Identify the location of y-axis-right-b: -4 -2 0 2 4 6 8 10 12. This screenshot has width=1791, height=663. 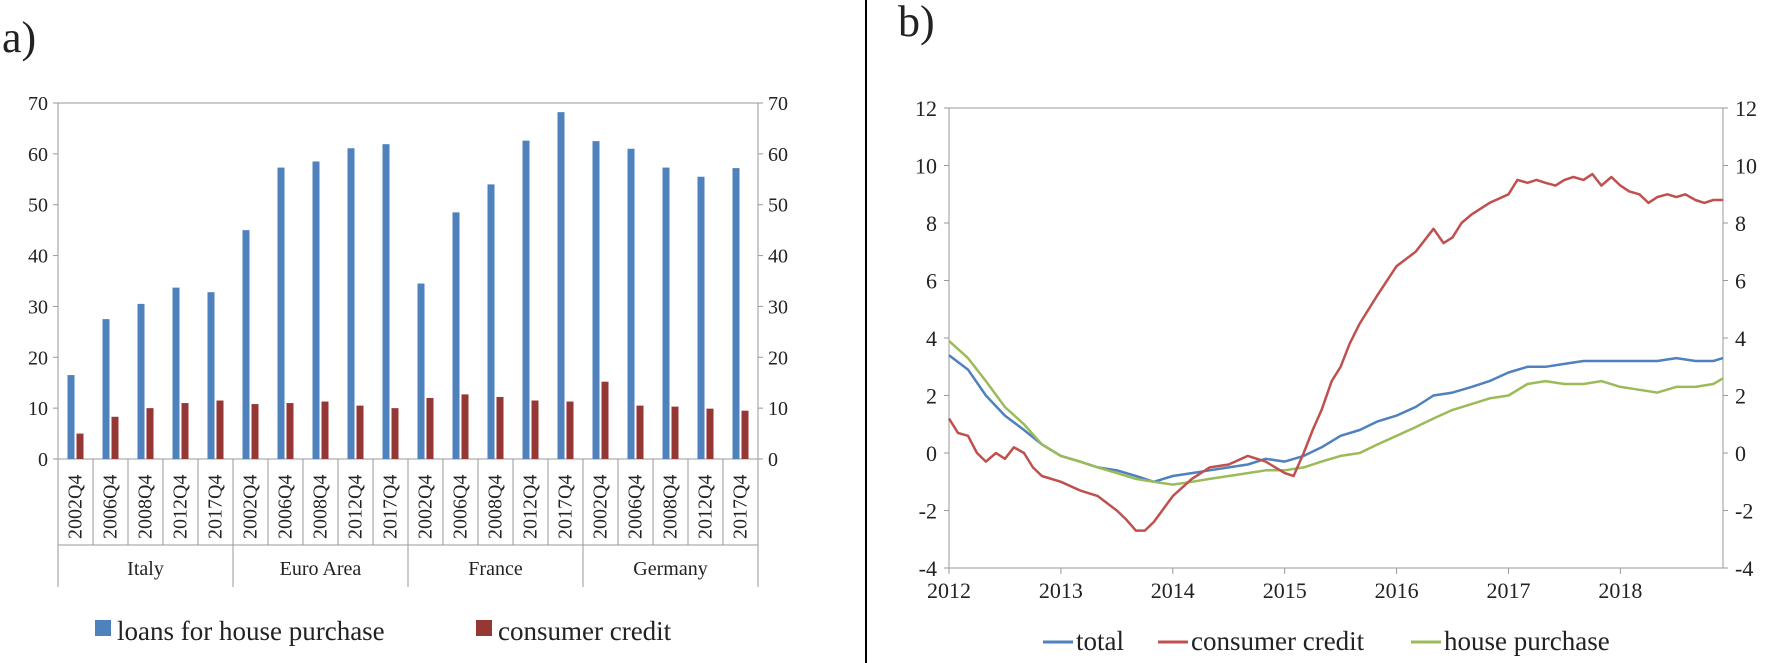
(1740, 338).